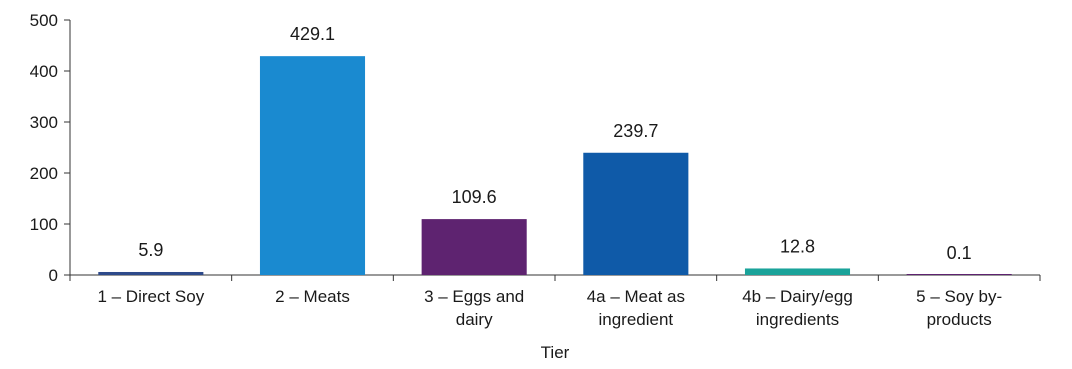  Describe the element at coordinates (44, 173) in the screenshot. I see `y-tick-label: 200` at that location.